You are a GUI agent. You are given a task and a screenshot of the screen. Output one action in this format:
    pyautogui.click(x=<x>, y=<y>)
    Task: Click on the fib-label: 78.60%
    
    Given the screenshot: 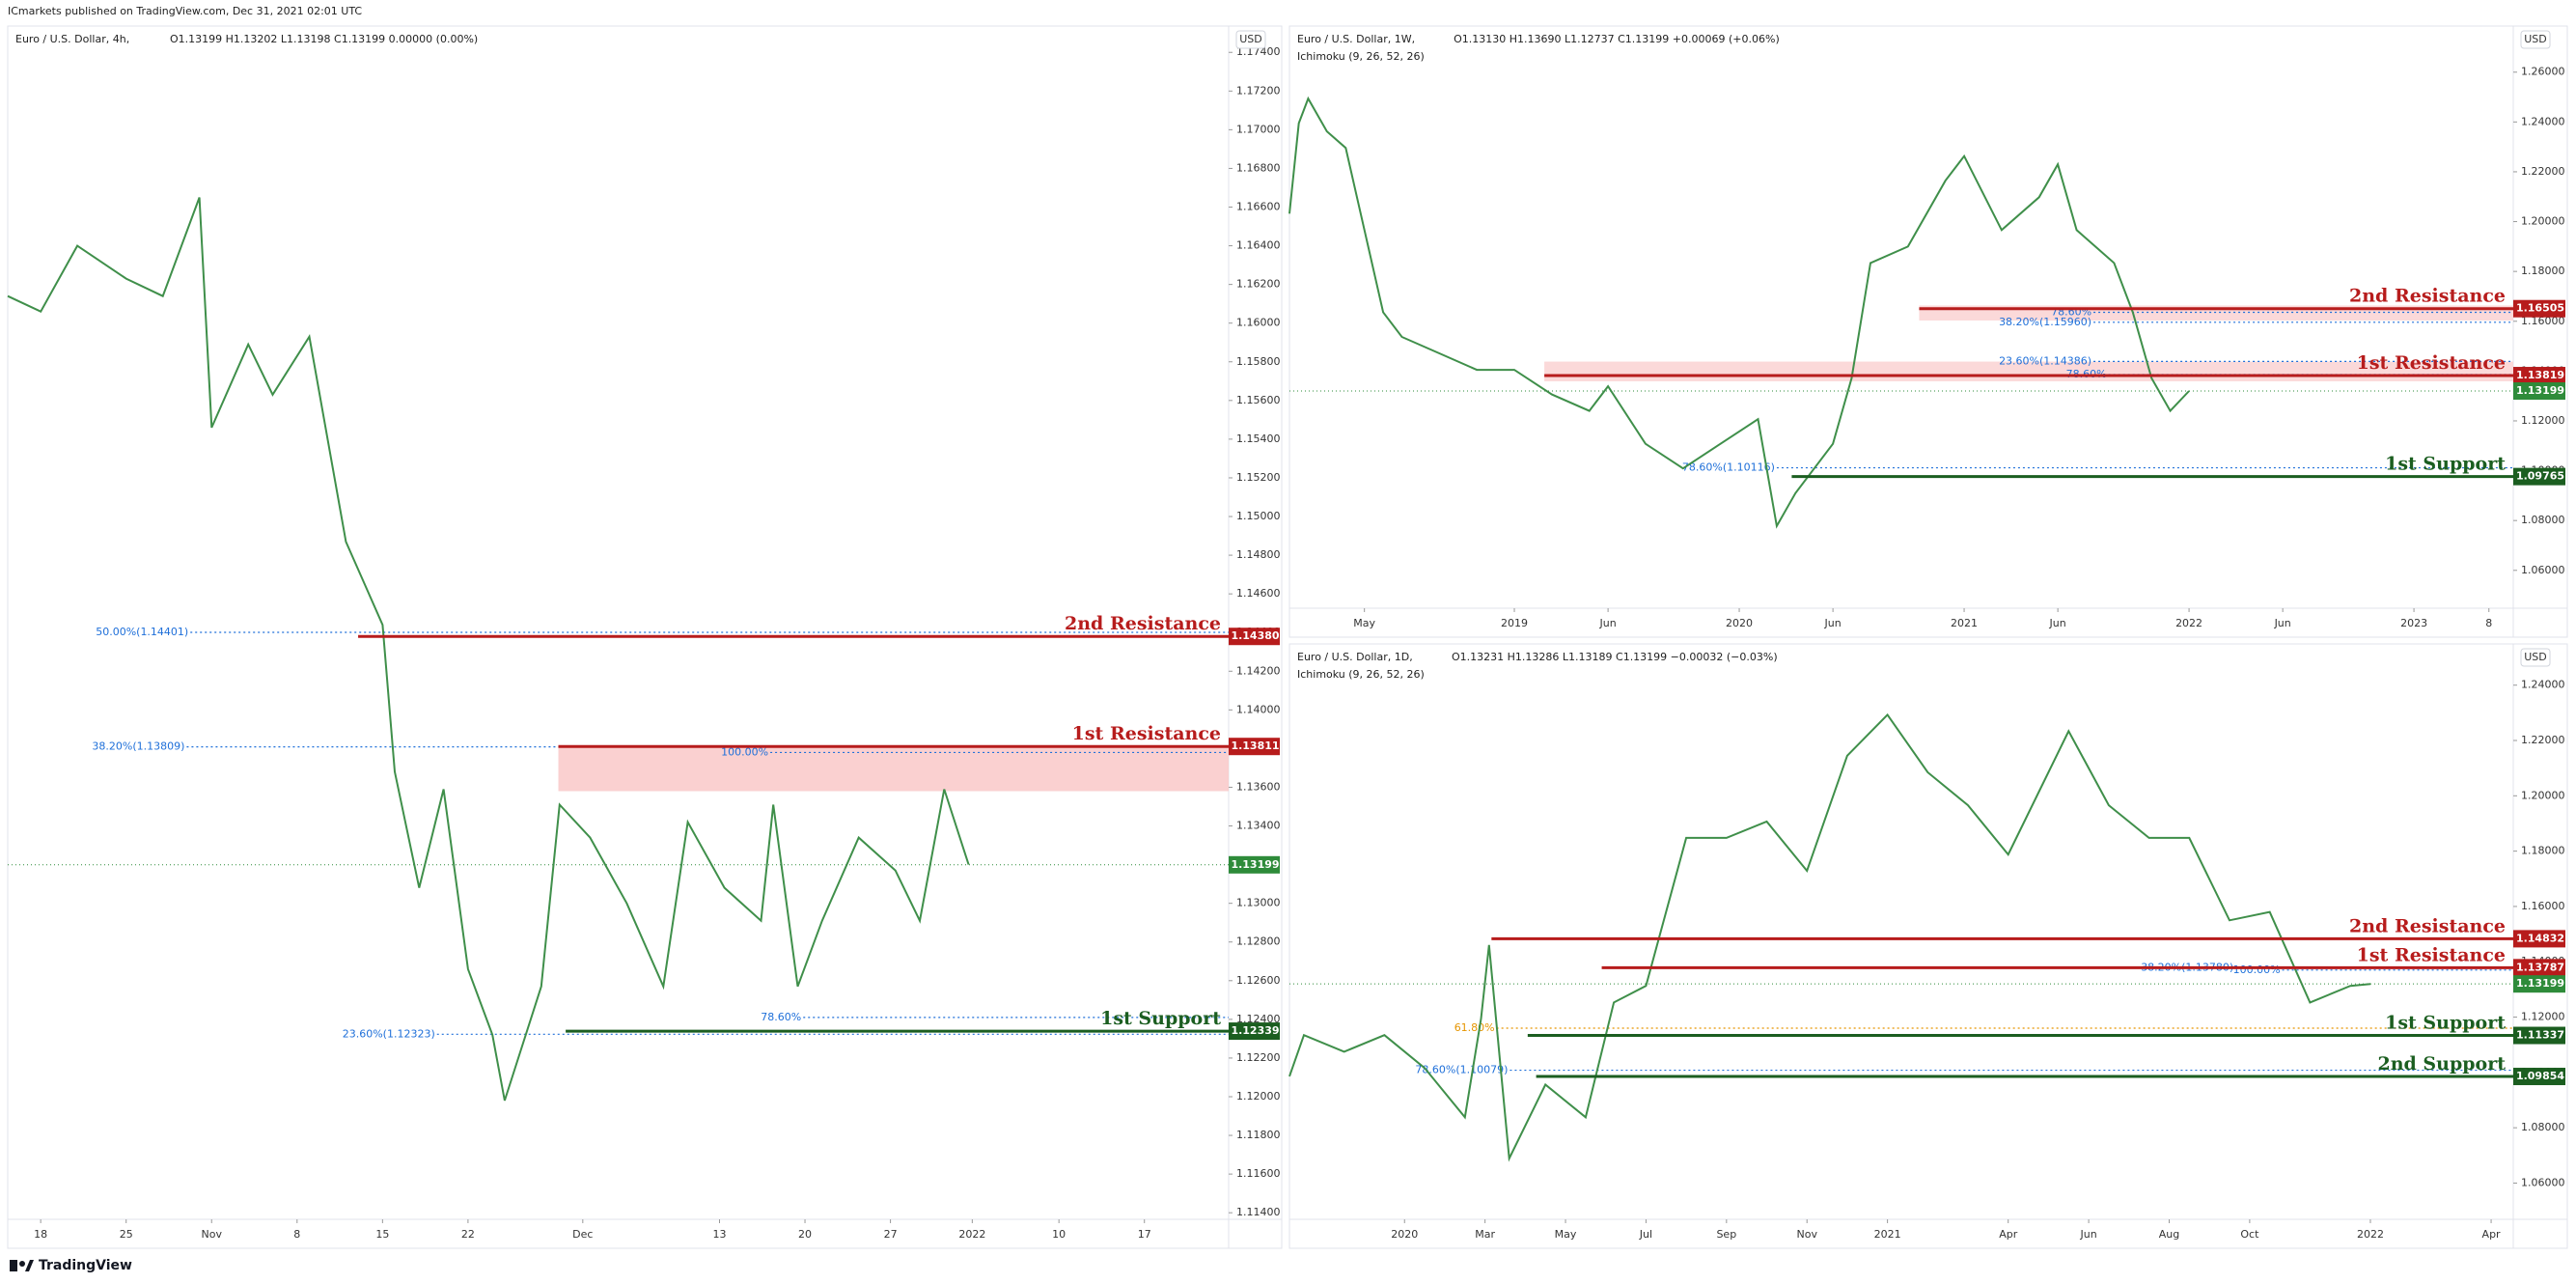 What is the action you would take?
    pyautogui.click(x=2086, y=374)
    